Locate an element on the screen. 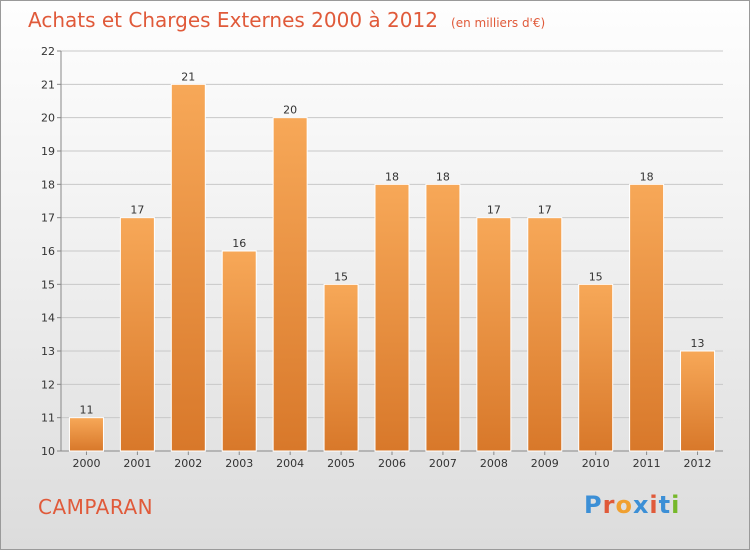  x-tick-label: 2009 is located at coordinates (545, 463).